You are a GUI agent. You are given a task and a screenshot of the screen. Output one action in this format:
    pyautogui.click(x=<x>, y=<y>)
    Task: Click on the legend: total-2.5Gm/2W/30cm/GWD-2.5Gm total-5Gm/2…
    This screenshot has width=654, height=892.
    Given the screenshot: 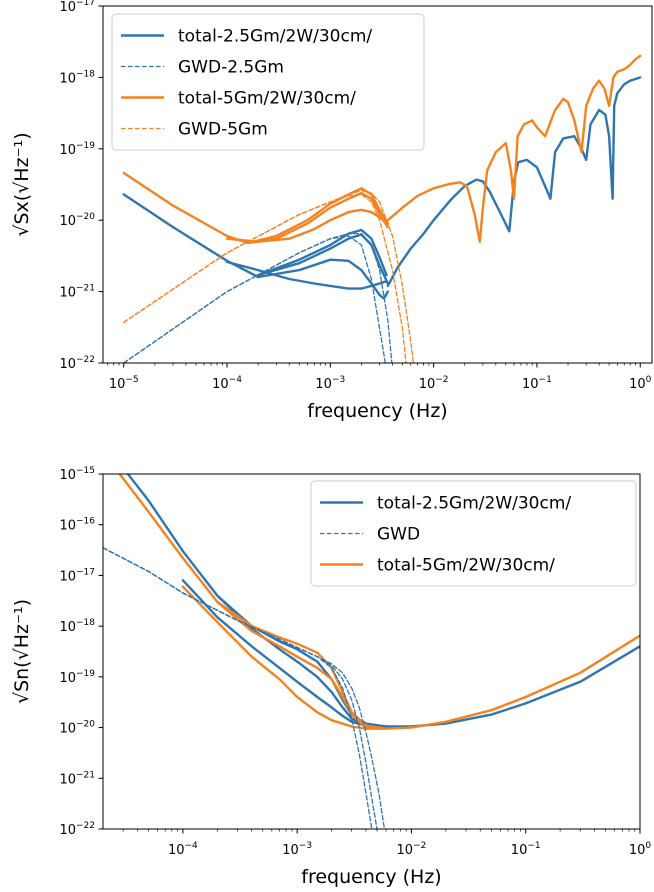 What is the action you would take?
    pyautogui.click(x=268, y=82)
    